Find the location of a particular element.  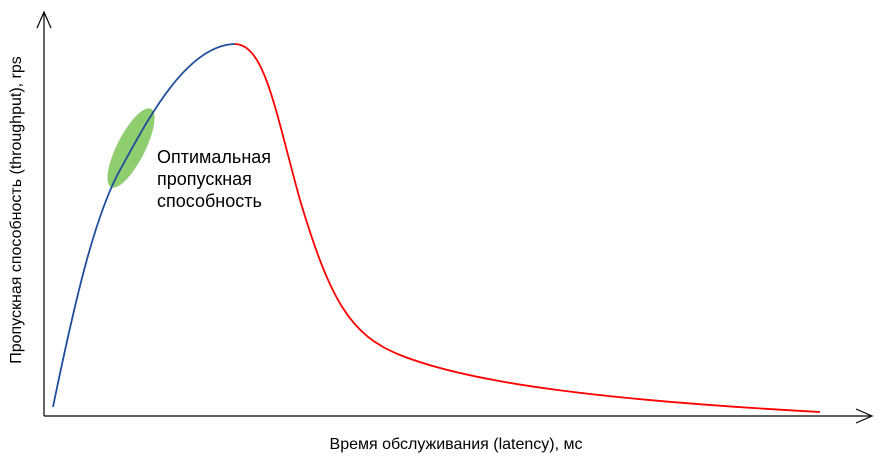

y-axis-arrow-icon is located at coordinates (44, 19).